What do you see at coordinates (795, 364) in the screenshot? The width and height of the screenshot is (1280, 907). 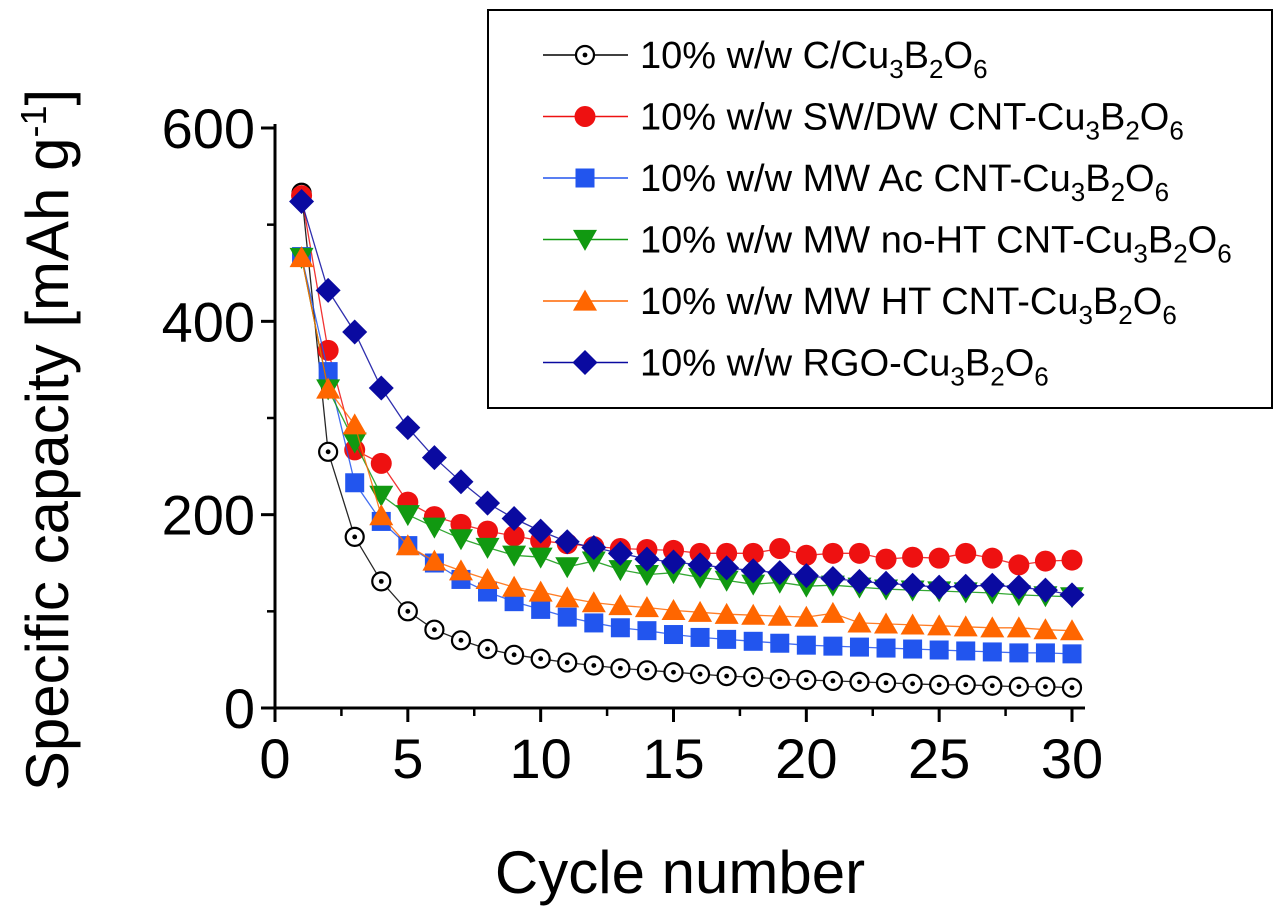 I see `legend-label-prefix: 10% w/w RGO-Cu` at bounding box center [795, 364].